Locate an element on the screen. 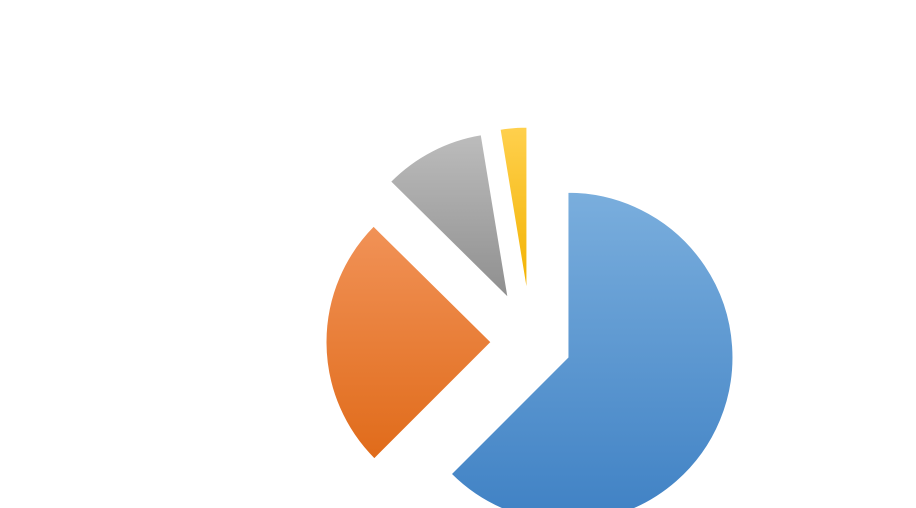  pie-slice-yellow is located at coordinates (513, 209).